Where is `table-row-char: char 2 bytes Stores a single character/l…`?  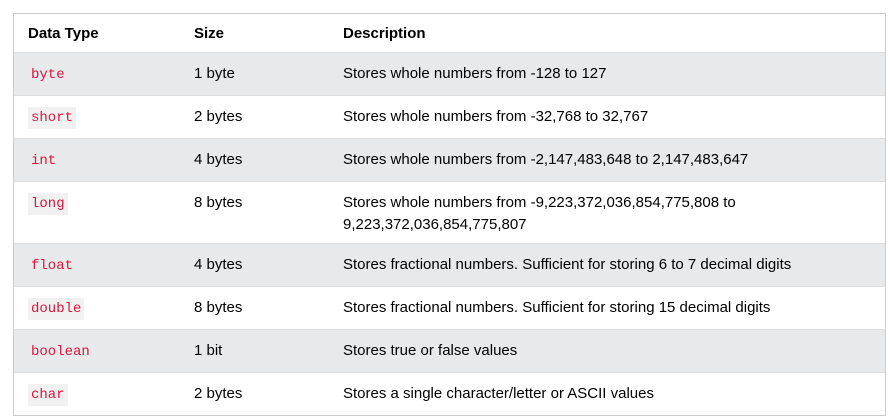
table-row-char: char 2 bytes Stores a single character/l… is located at coordinates (449, 393).